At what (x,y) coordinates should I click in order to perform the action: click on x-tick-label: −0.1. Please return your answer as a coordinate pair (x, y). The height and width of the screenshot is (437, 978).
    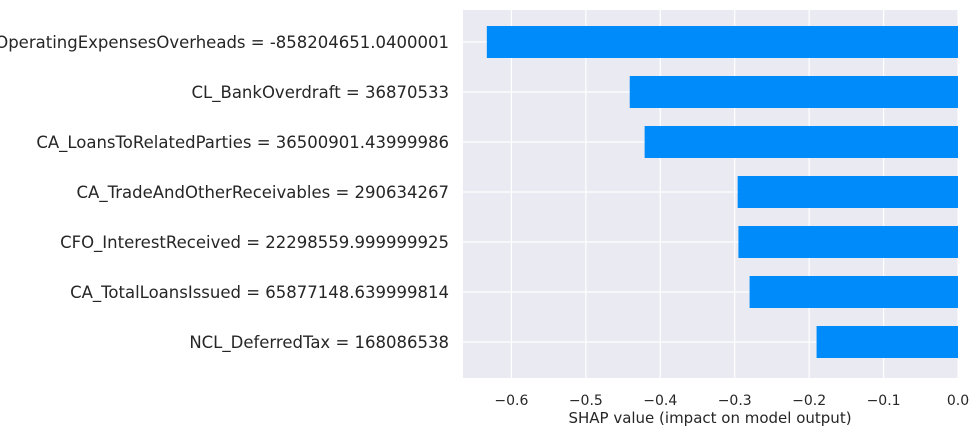
    Looking at the image, I should click on (884, 401).